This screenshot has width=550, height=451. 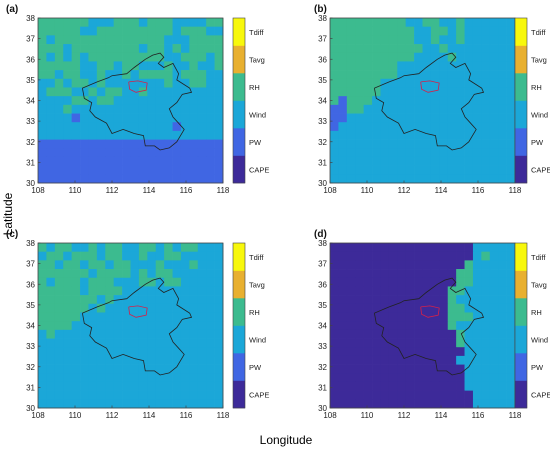 What do you see at coordinates (38, 415) in the screenshot?
I see `x-tick-label: 108` at bounding box center [38, 415].